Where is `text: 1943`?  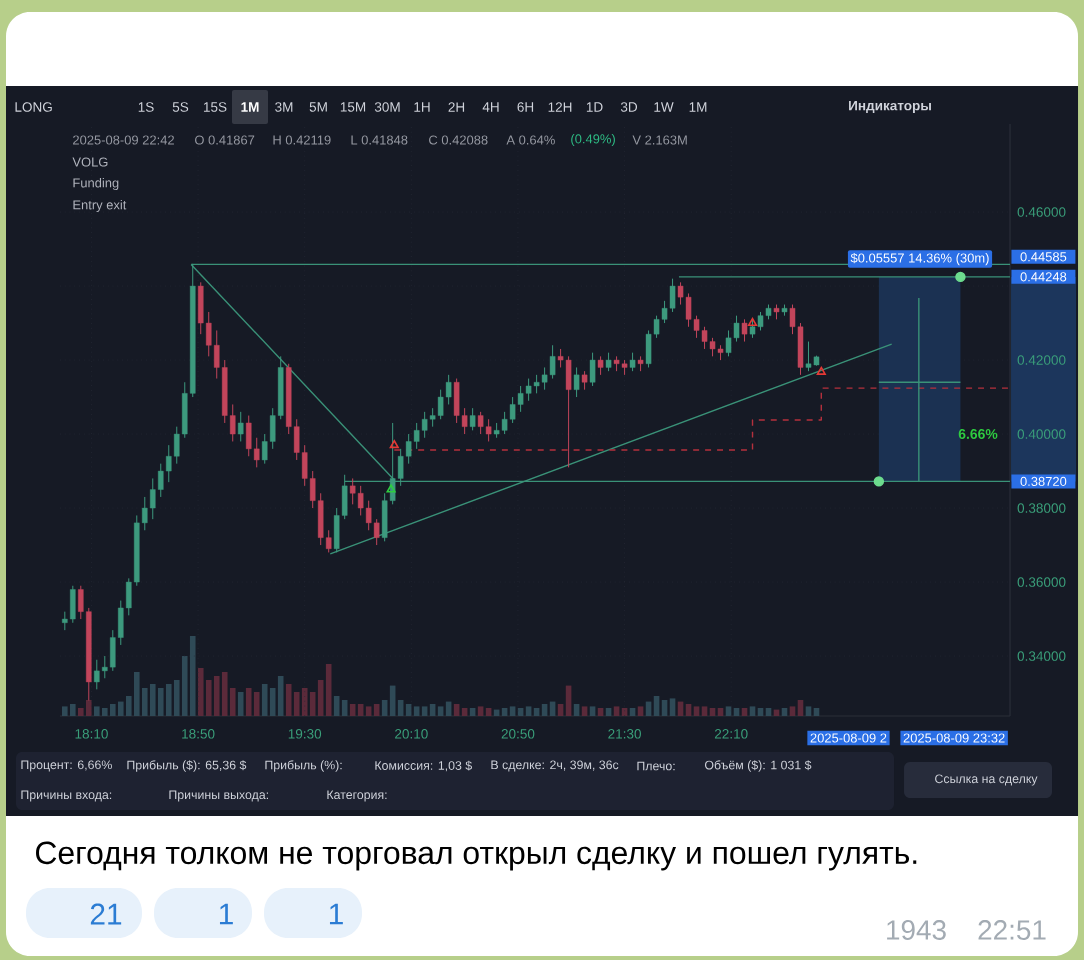
text: 1943 is located at coordinates (916, 930).